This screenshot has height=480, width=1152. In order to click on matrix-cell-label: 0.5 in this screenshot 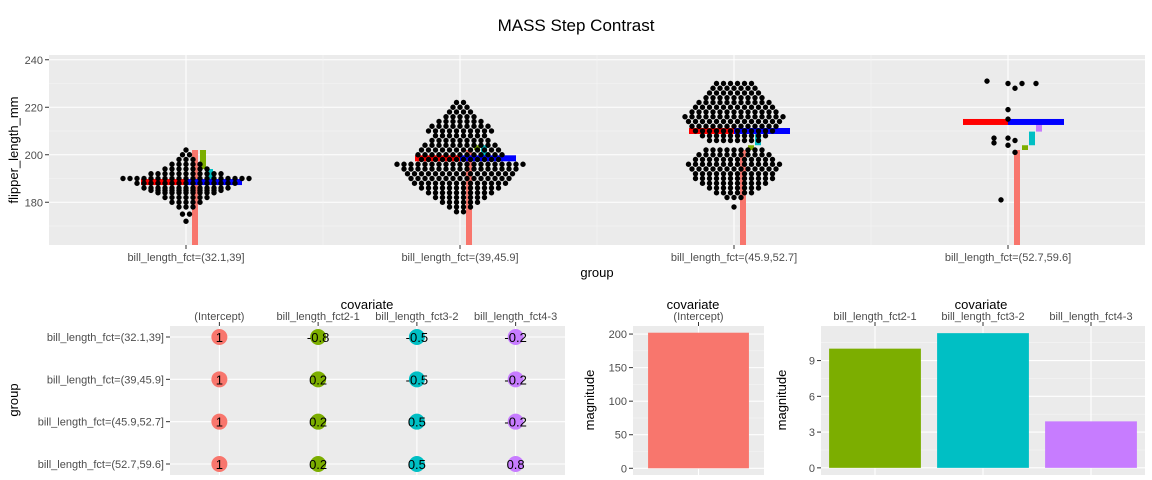, I will do `click(417, 422)`.